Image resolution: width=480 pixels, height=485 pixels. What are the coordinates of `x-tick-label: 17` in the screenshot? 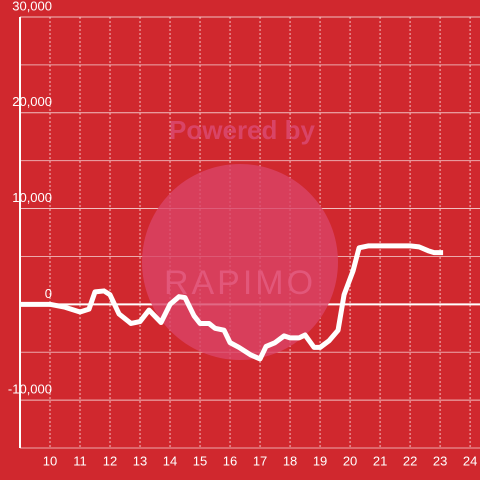 It's located at (260, 460).